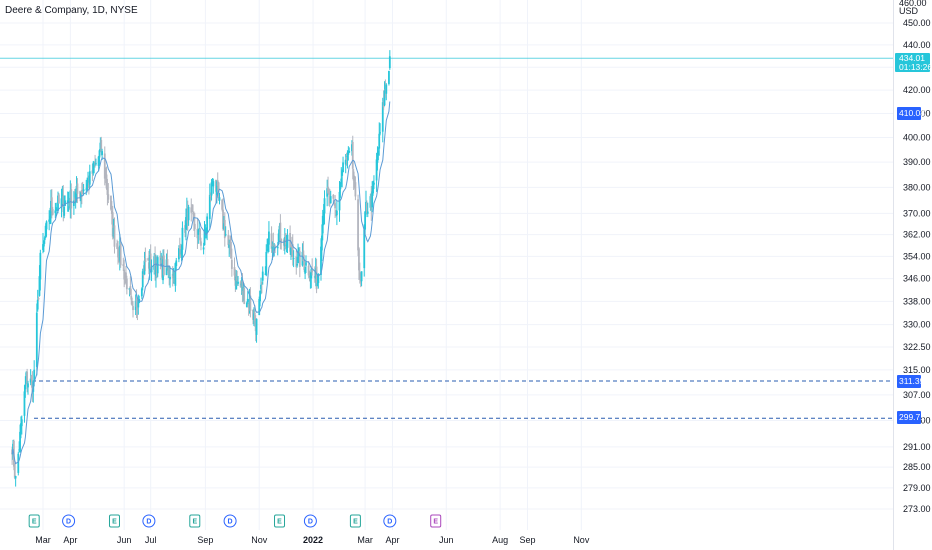  Describe the element at coordinates (917, 301) in the screenshot. I see `price-tick-label: 338.00` at that location.